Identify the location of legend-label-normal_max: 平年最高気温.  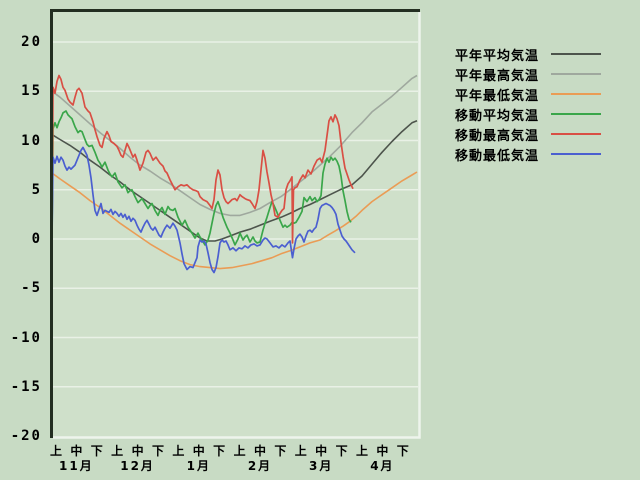
(497, 76).